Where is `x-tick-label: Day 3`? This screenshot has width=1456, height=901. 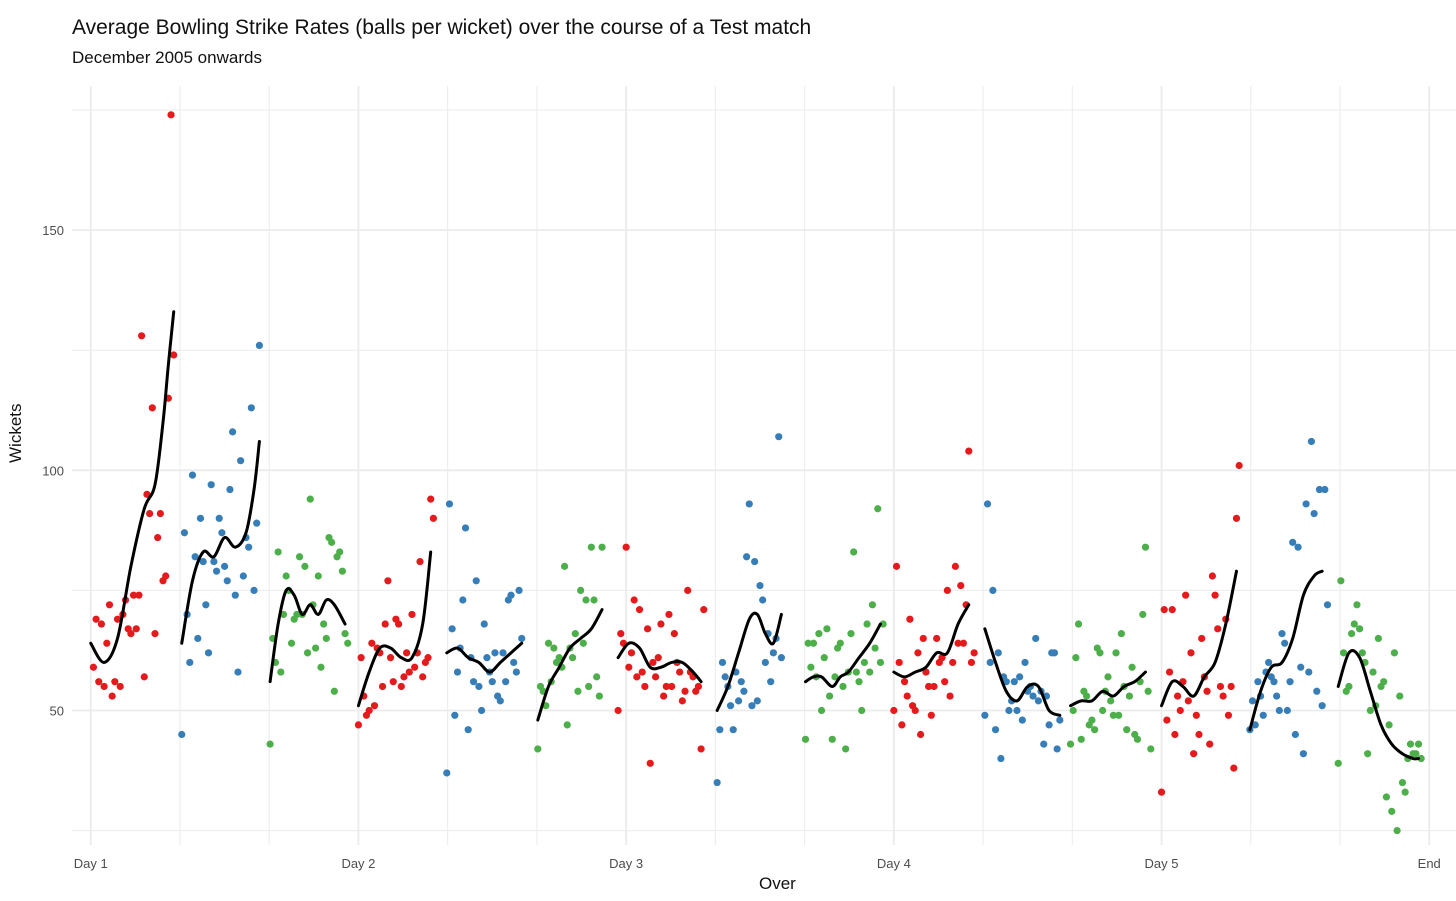
x-tick-label: Day 3 is located at coordinates (626, 863).